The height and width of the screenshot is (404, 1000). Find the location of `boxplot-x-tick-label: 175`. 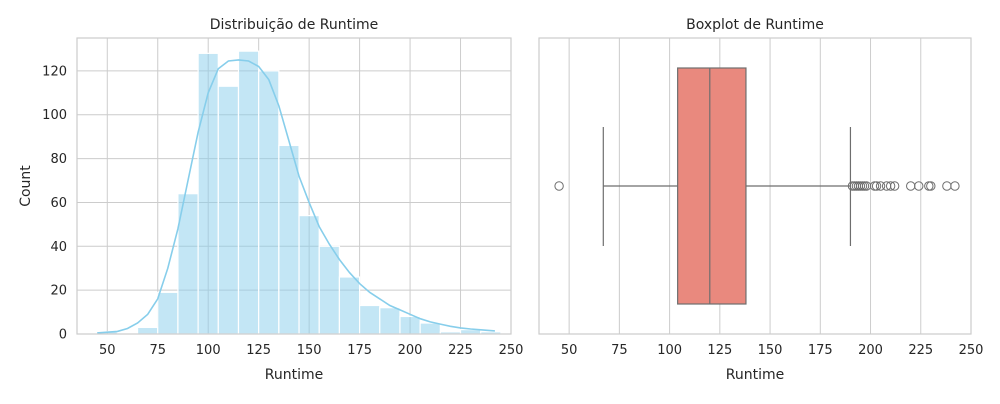

boxplot-x-tick-label: 175 is located at coordinates (820, 350).